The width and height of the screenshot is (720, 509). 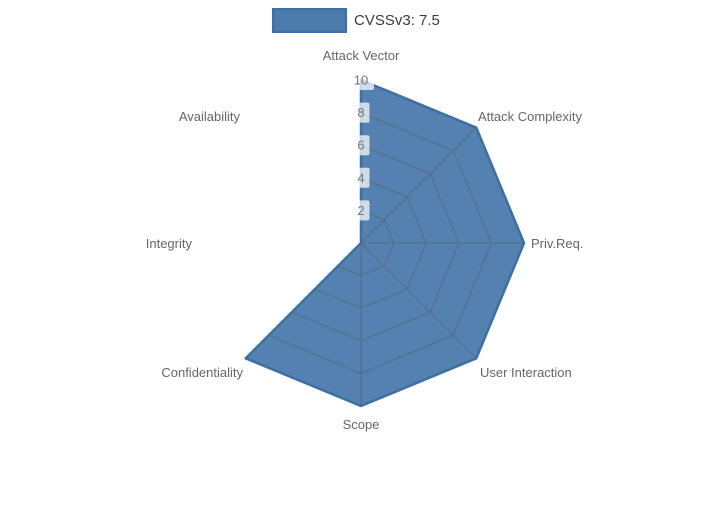 I want to click on axis-label-user-interaction: User Interaction, so click(x=526, y=372).